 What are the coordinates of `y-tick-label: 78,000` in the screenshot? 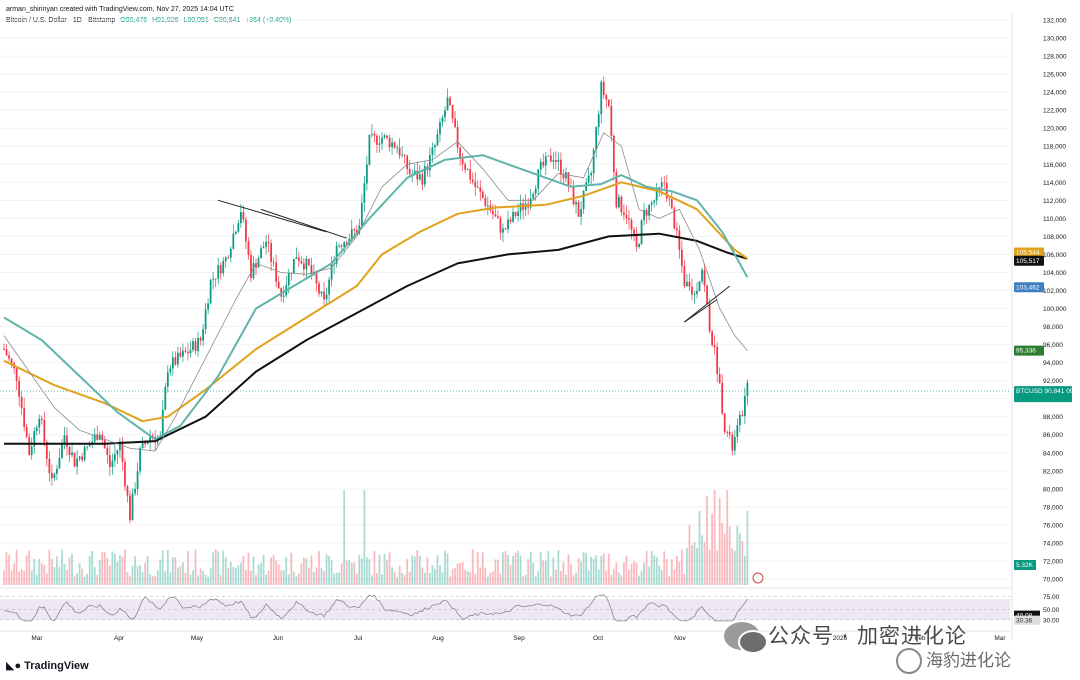 It's located at (1053, 507).